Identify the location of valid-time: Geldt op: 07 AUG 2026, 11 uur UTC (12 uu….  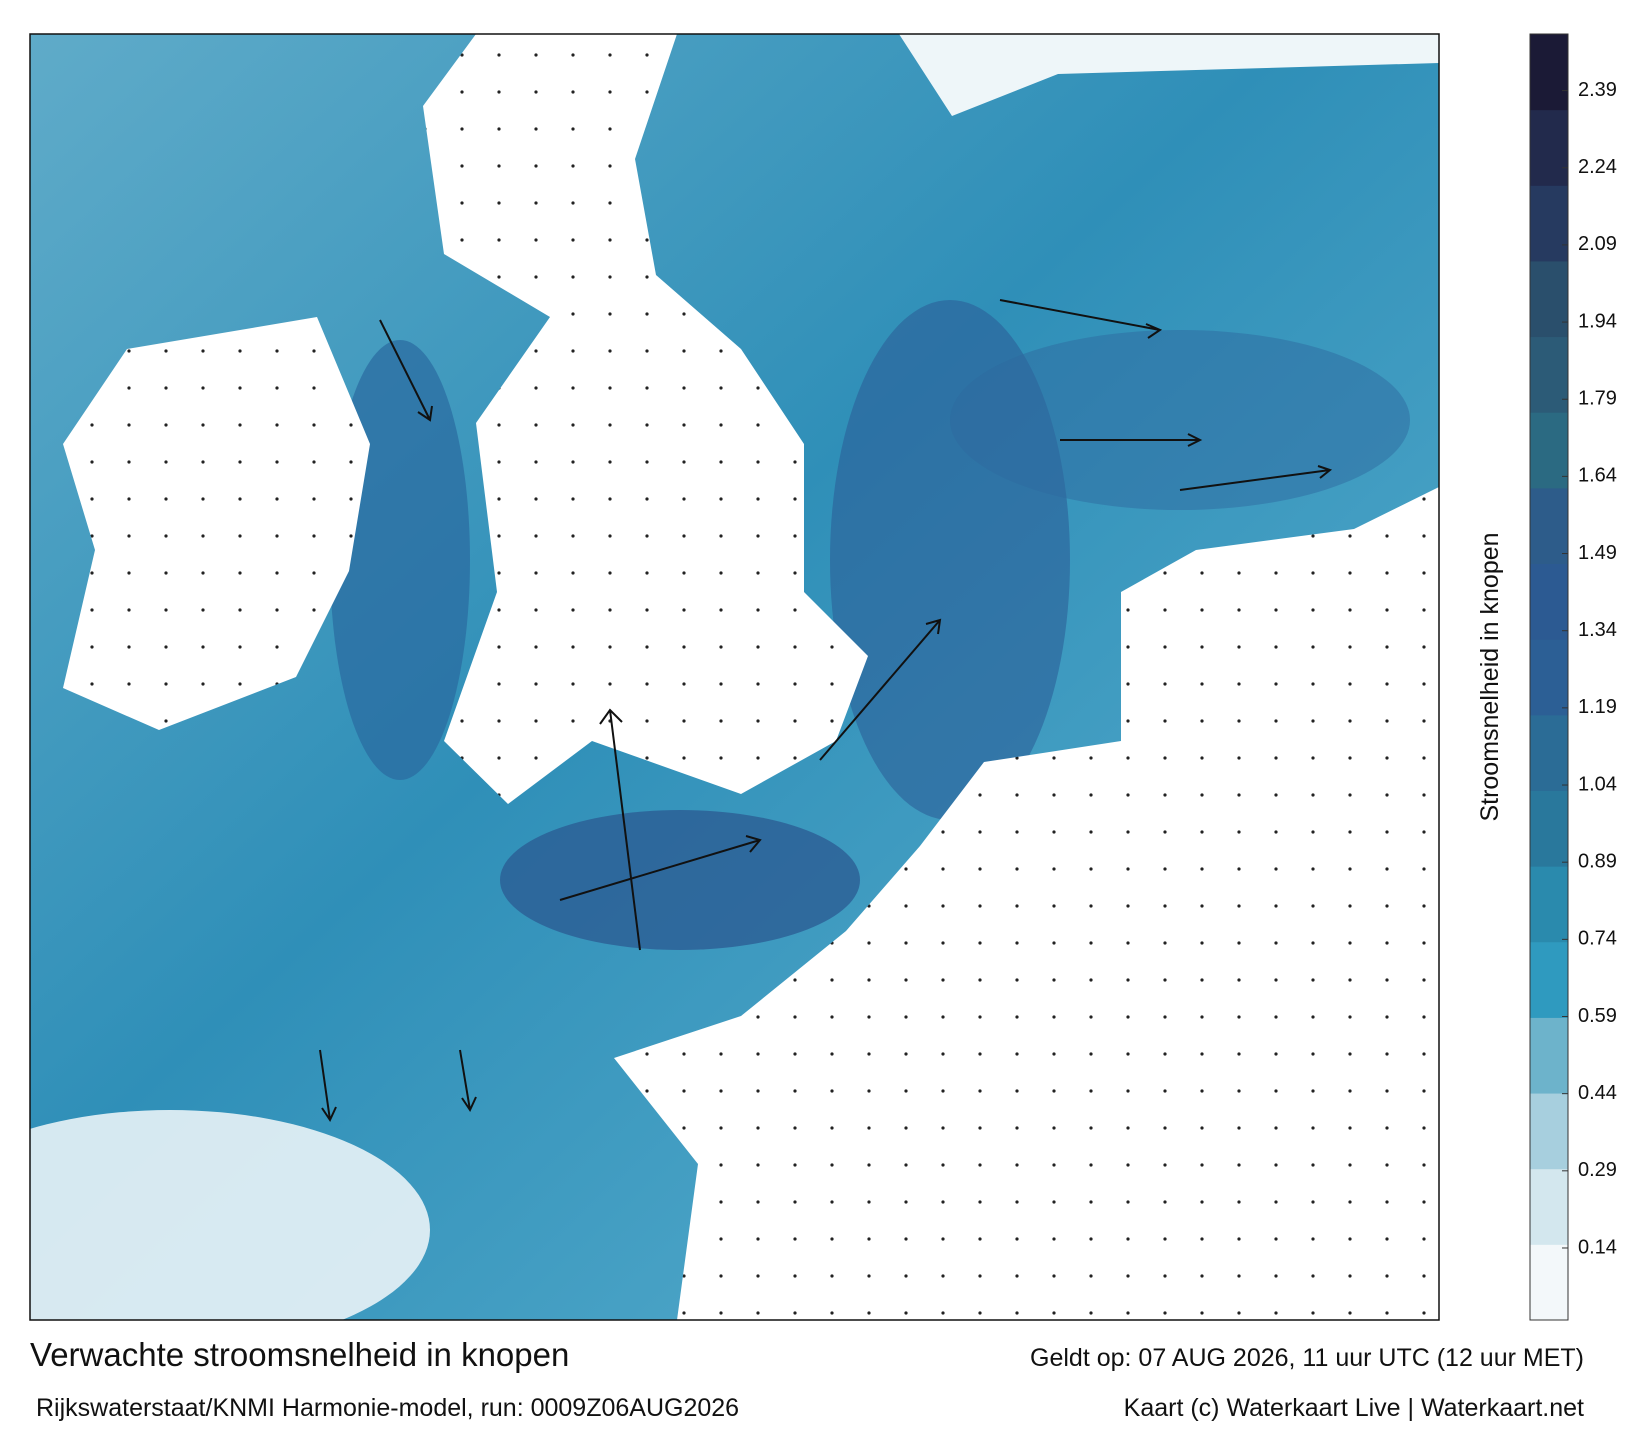
(1307, 1358).